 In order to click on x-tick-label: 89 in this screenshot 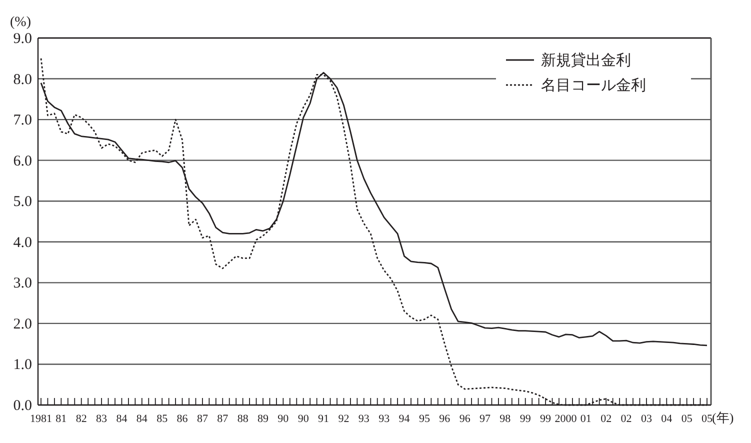, I will do `click(263, 419)`.